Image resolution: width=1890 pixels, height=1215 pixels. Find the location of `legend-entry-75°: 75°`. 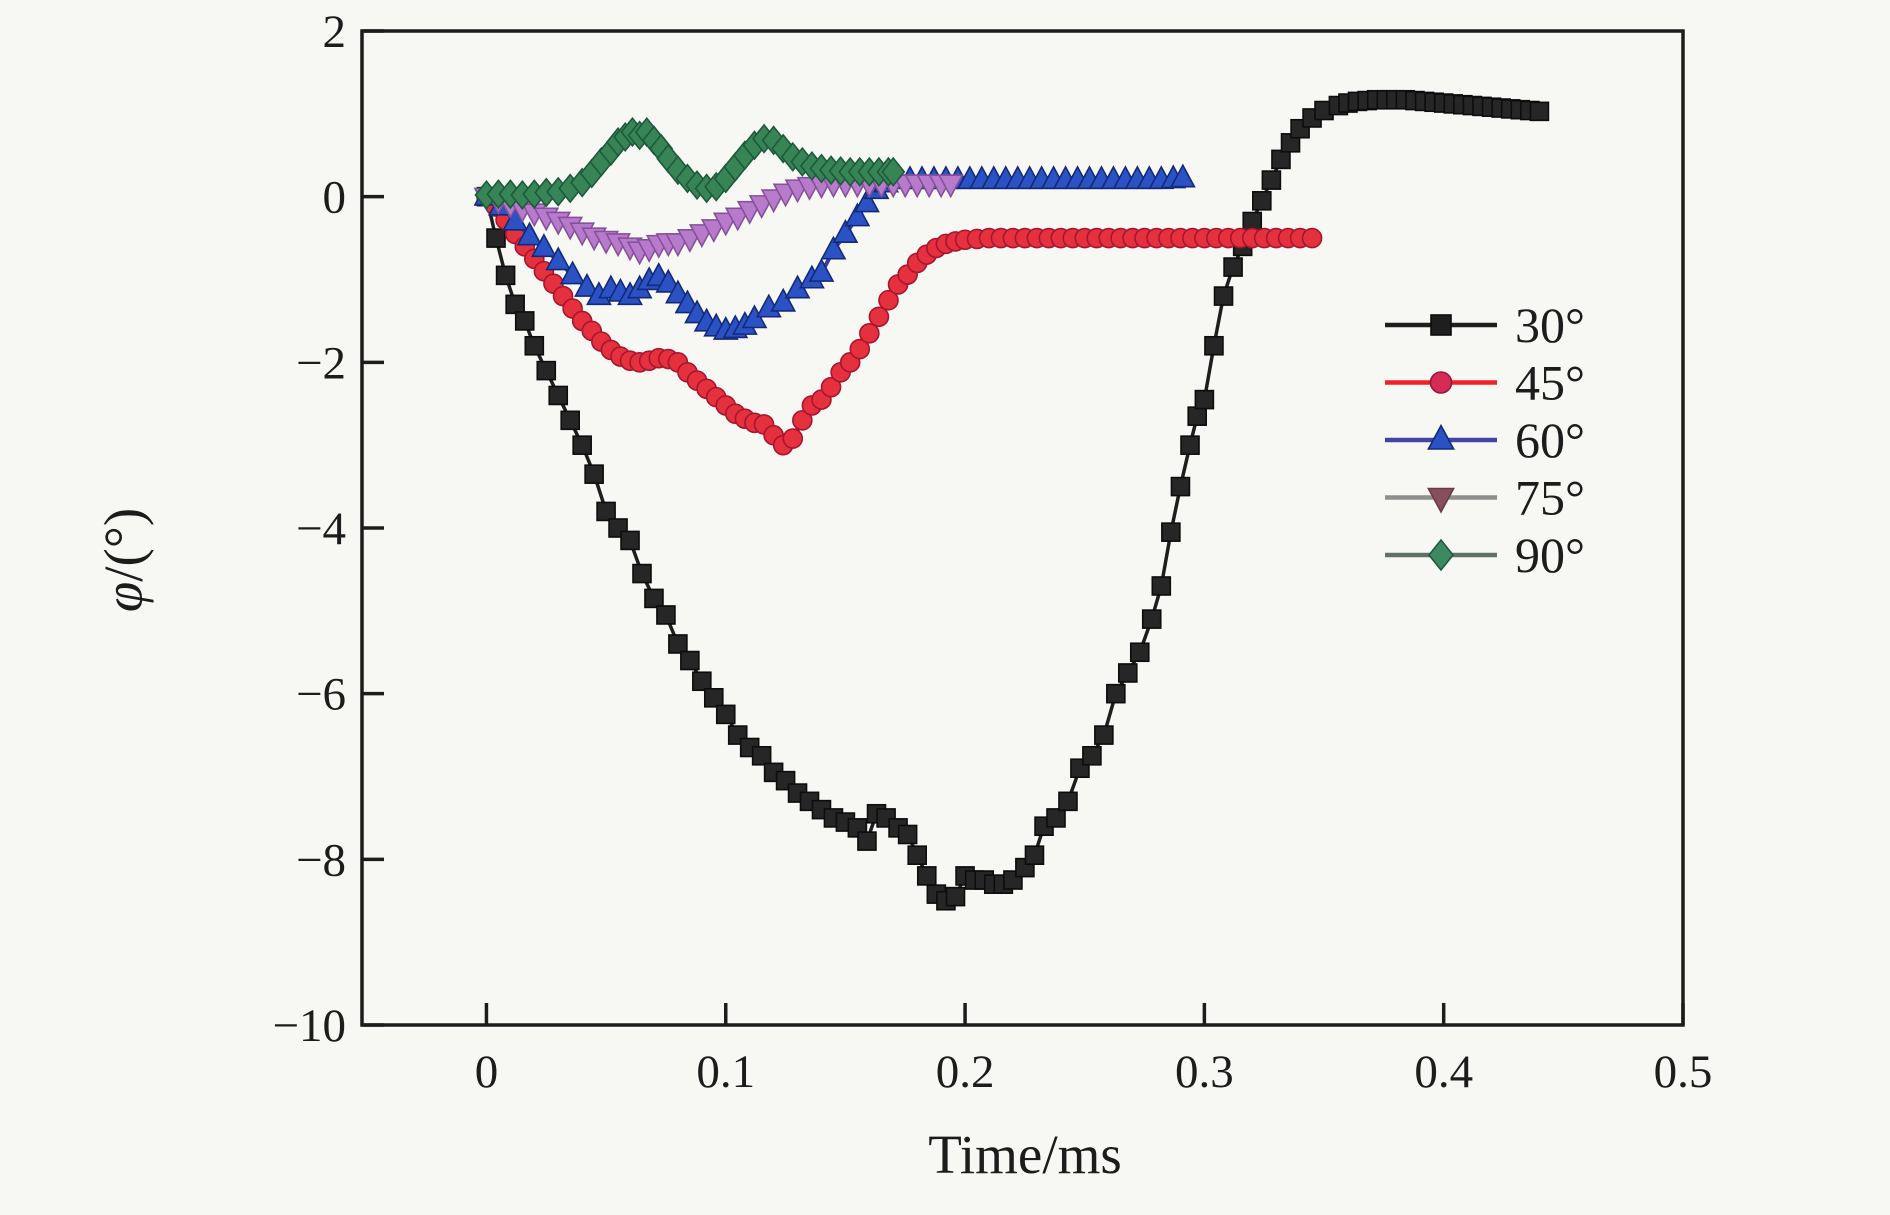

legend-entry-75°: 75° is located at coordinates (1485, 498).